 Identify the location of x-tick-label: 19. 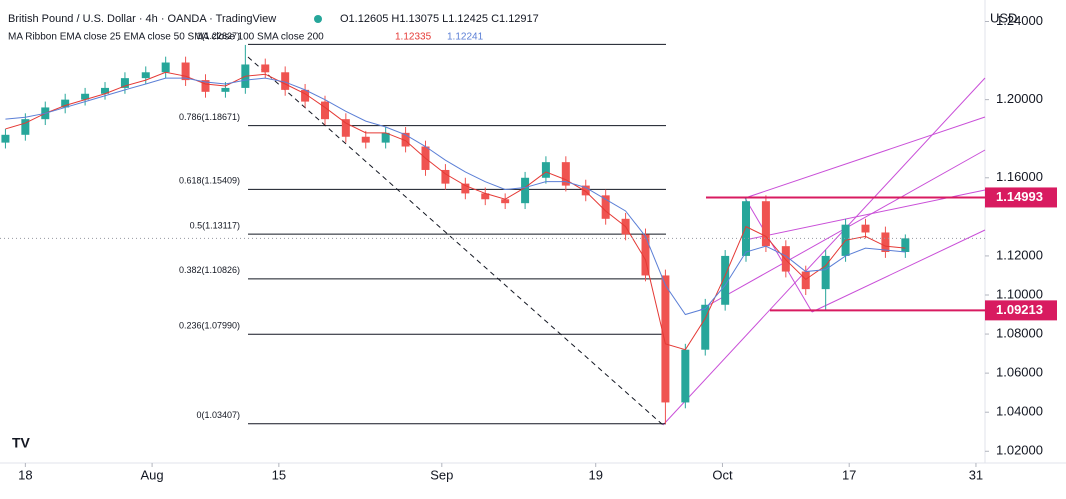
(595, 474).